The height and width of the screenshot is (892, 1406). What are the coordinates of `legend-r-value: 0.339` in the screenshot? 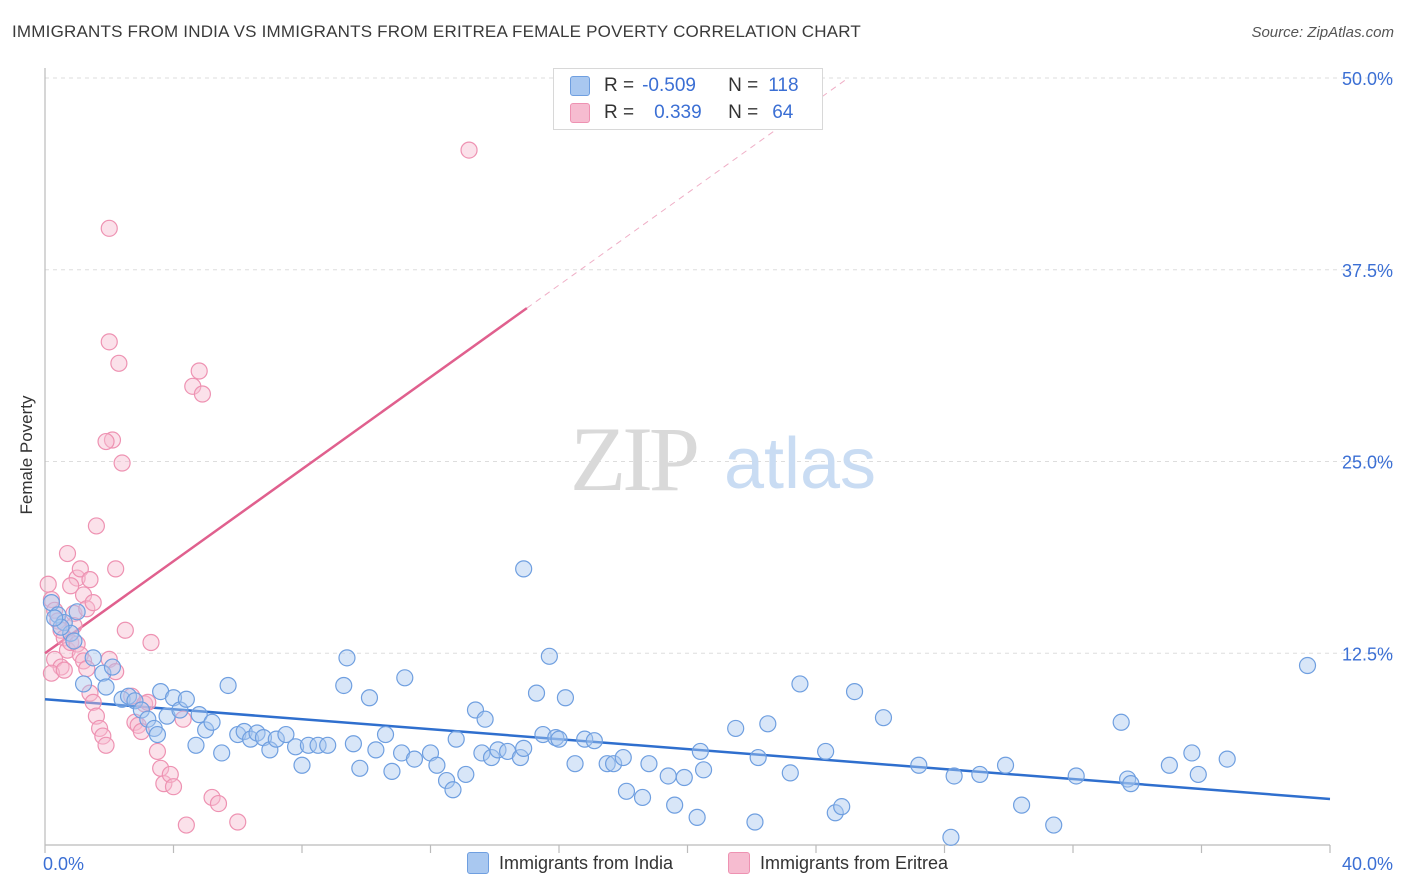 It's located at (678, 112).